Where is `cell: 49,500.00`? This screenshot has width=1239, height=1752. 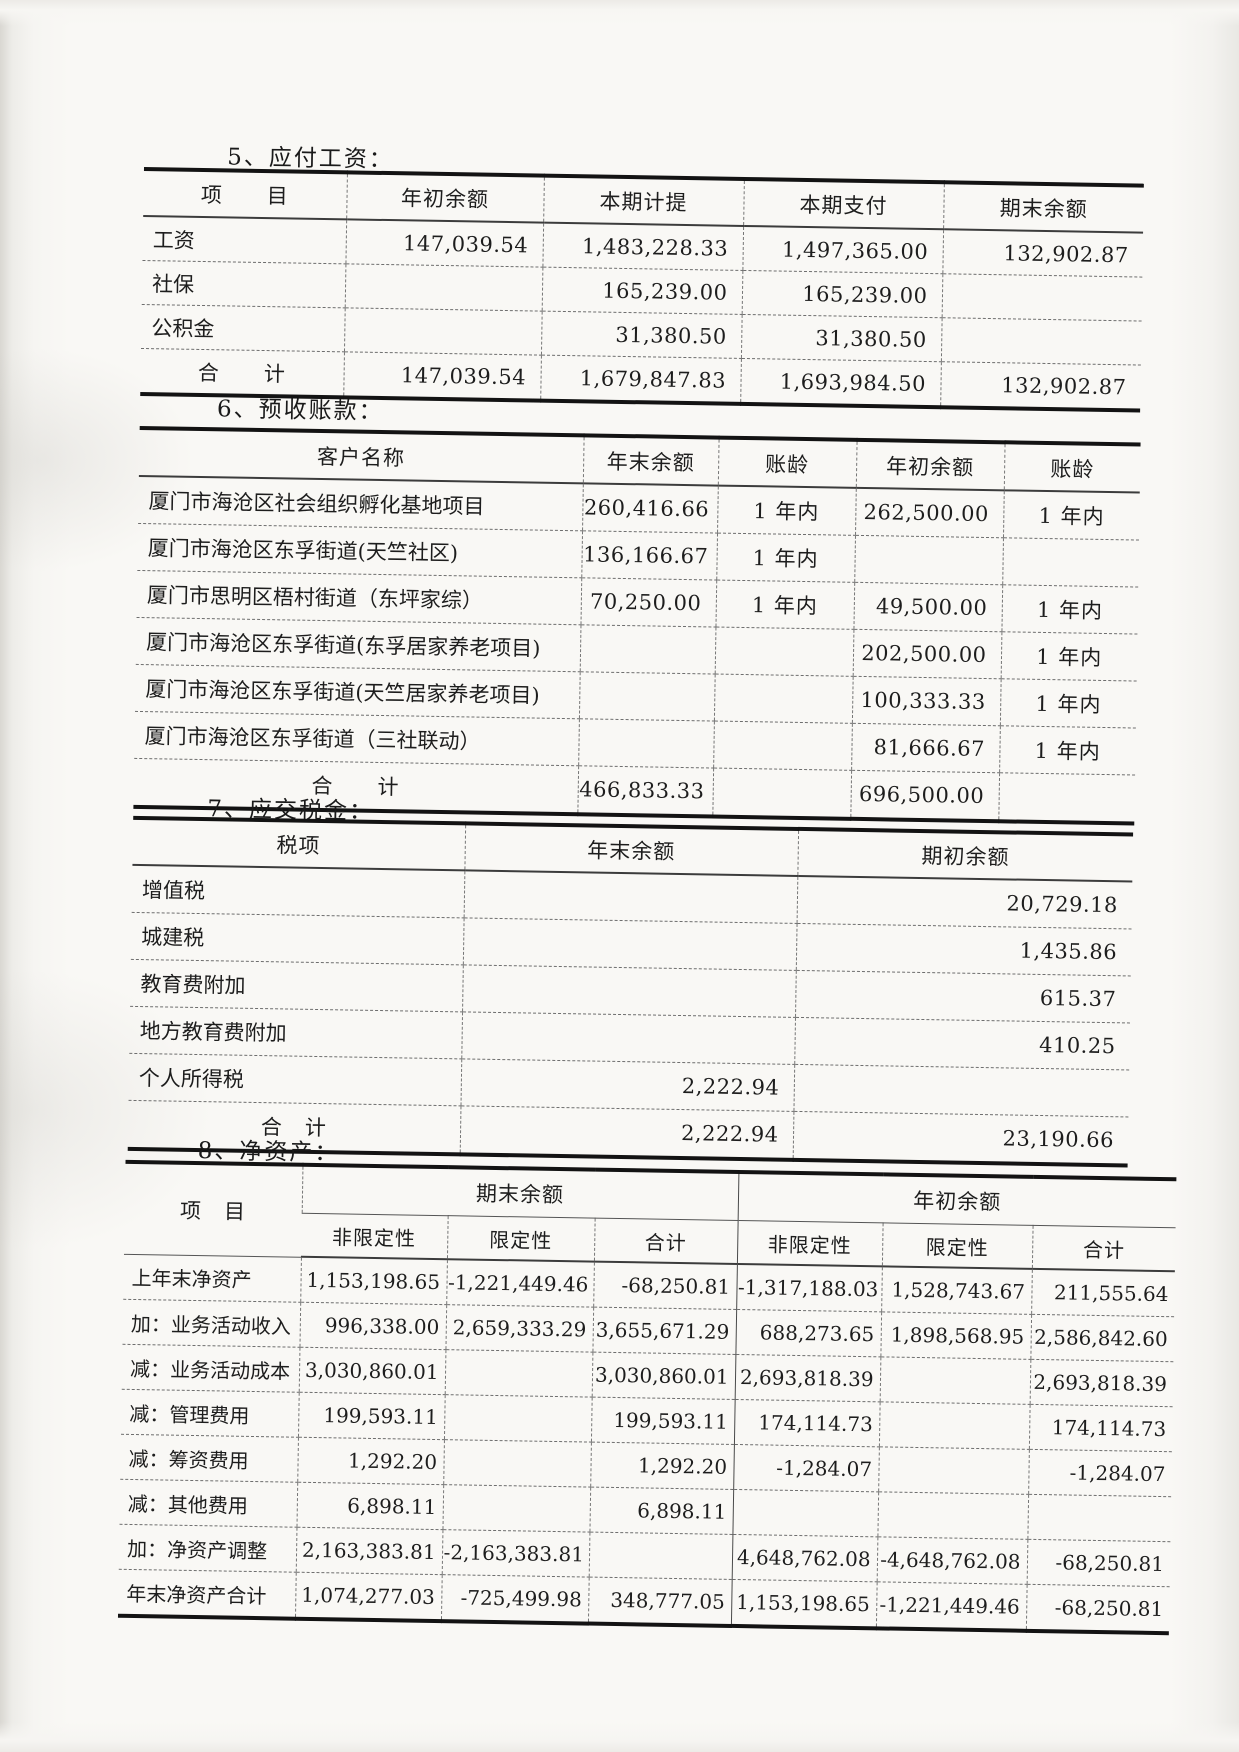
cell: 49,500.00 is located at coordinates (928, 607).